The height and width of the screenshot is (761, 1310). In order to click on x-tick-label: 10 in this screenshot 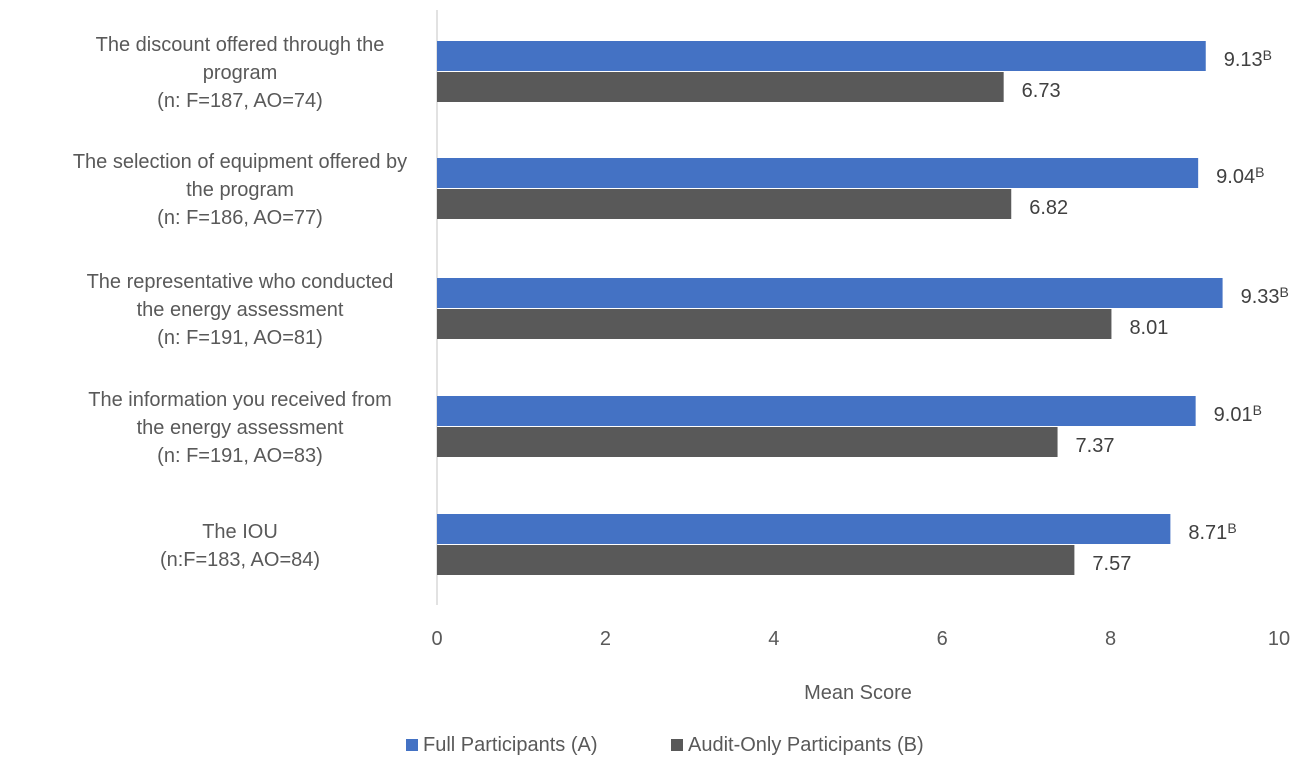, I will do `click(1279, 639)`.